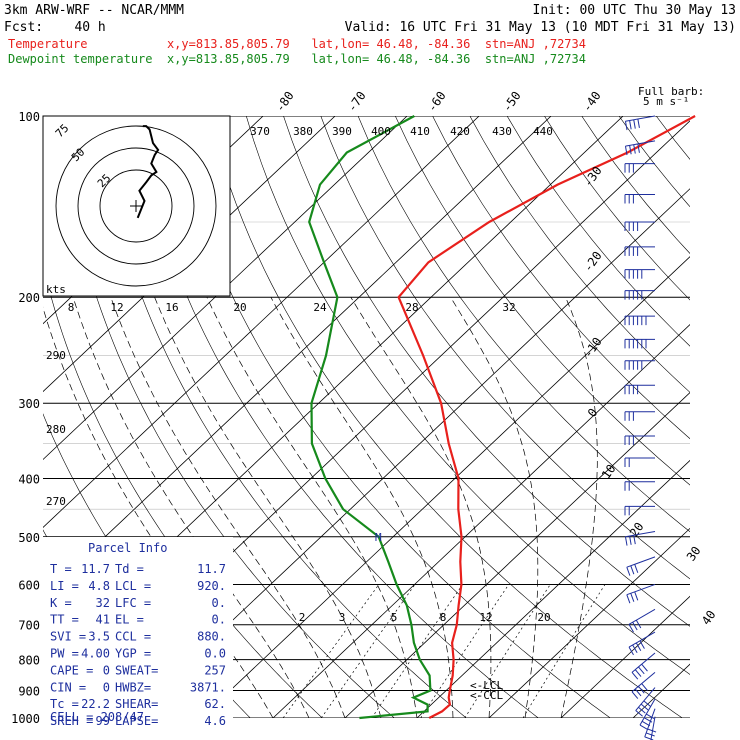  Describe the element at coordinates (127, 548) in the screenshot. I see `parcel-info-title: Parcel Info` at that location.